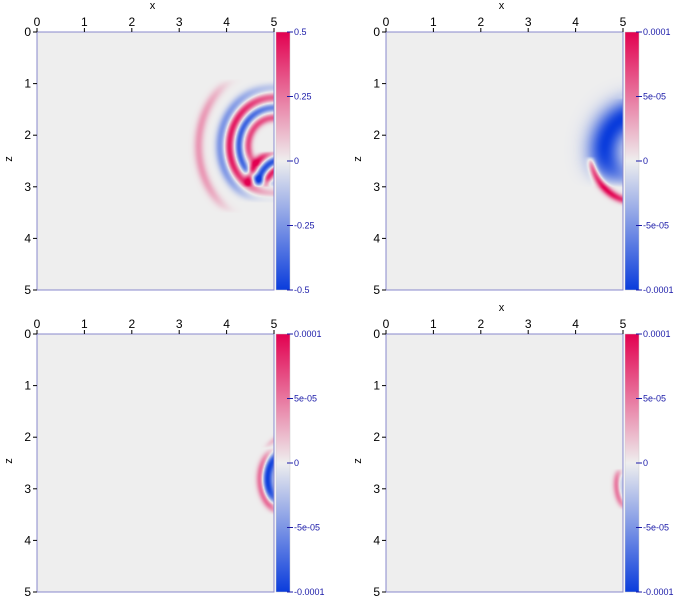 The height and width of the screenshot is (604, 697). Describe the element at coordinates (304, 226) in the screenshot. I see `colorbar-tick-label: -0.25` at that location.